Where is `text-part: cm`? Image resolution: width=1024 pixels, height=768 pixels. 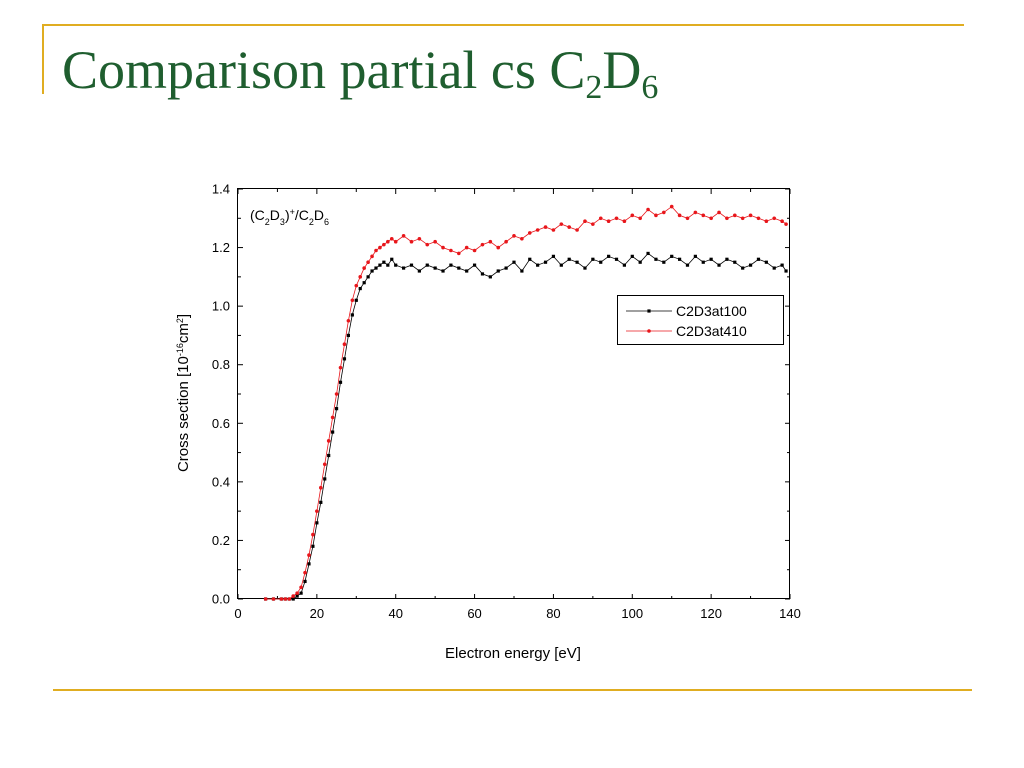 text-part: cm is located at coordinates (183, 333).